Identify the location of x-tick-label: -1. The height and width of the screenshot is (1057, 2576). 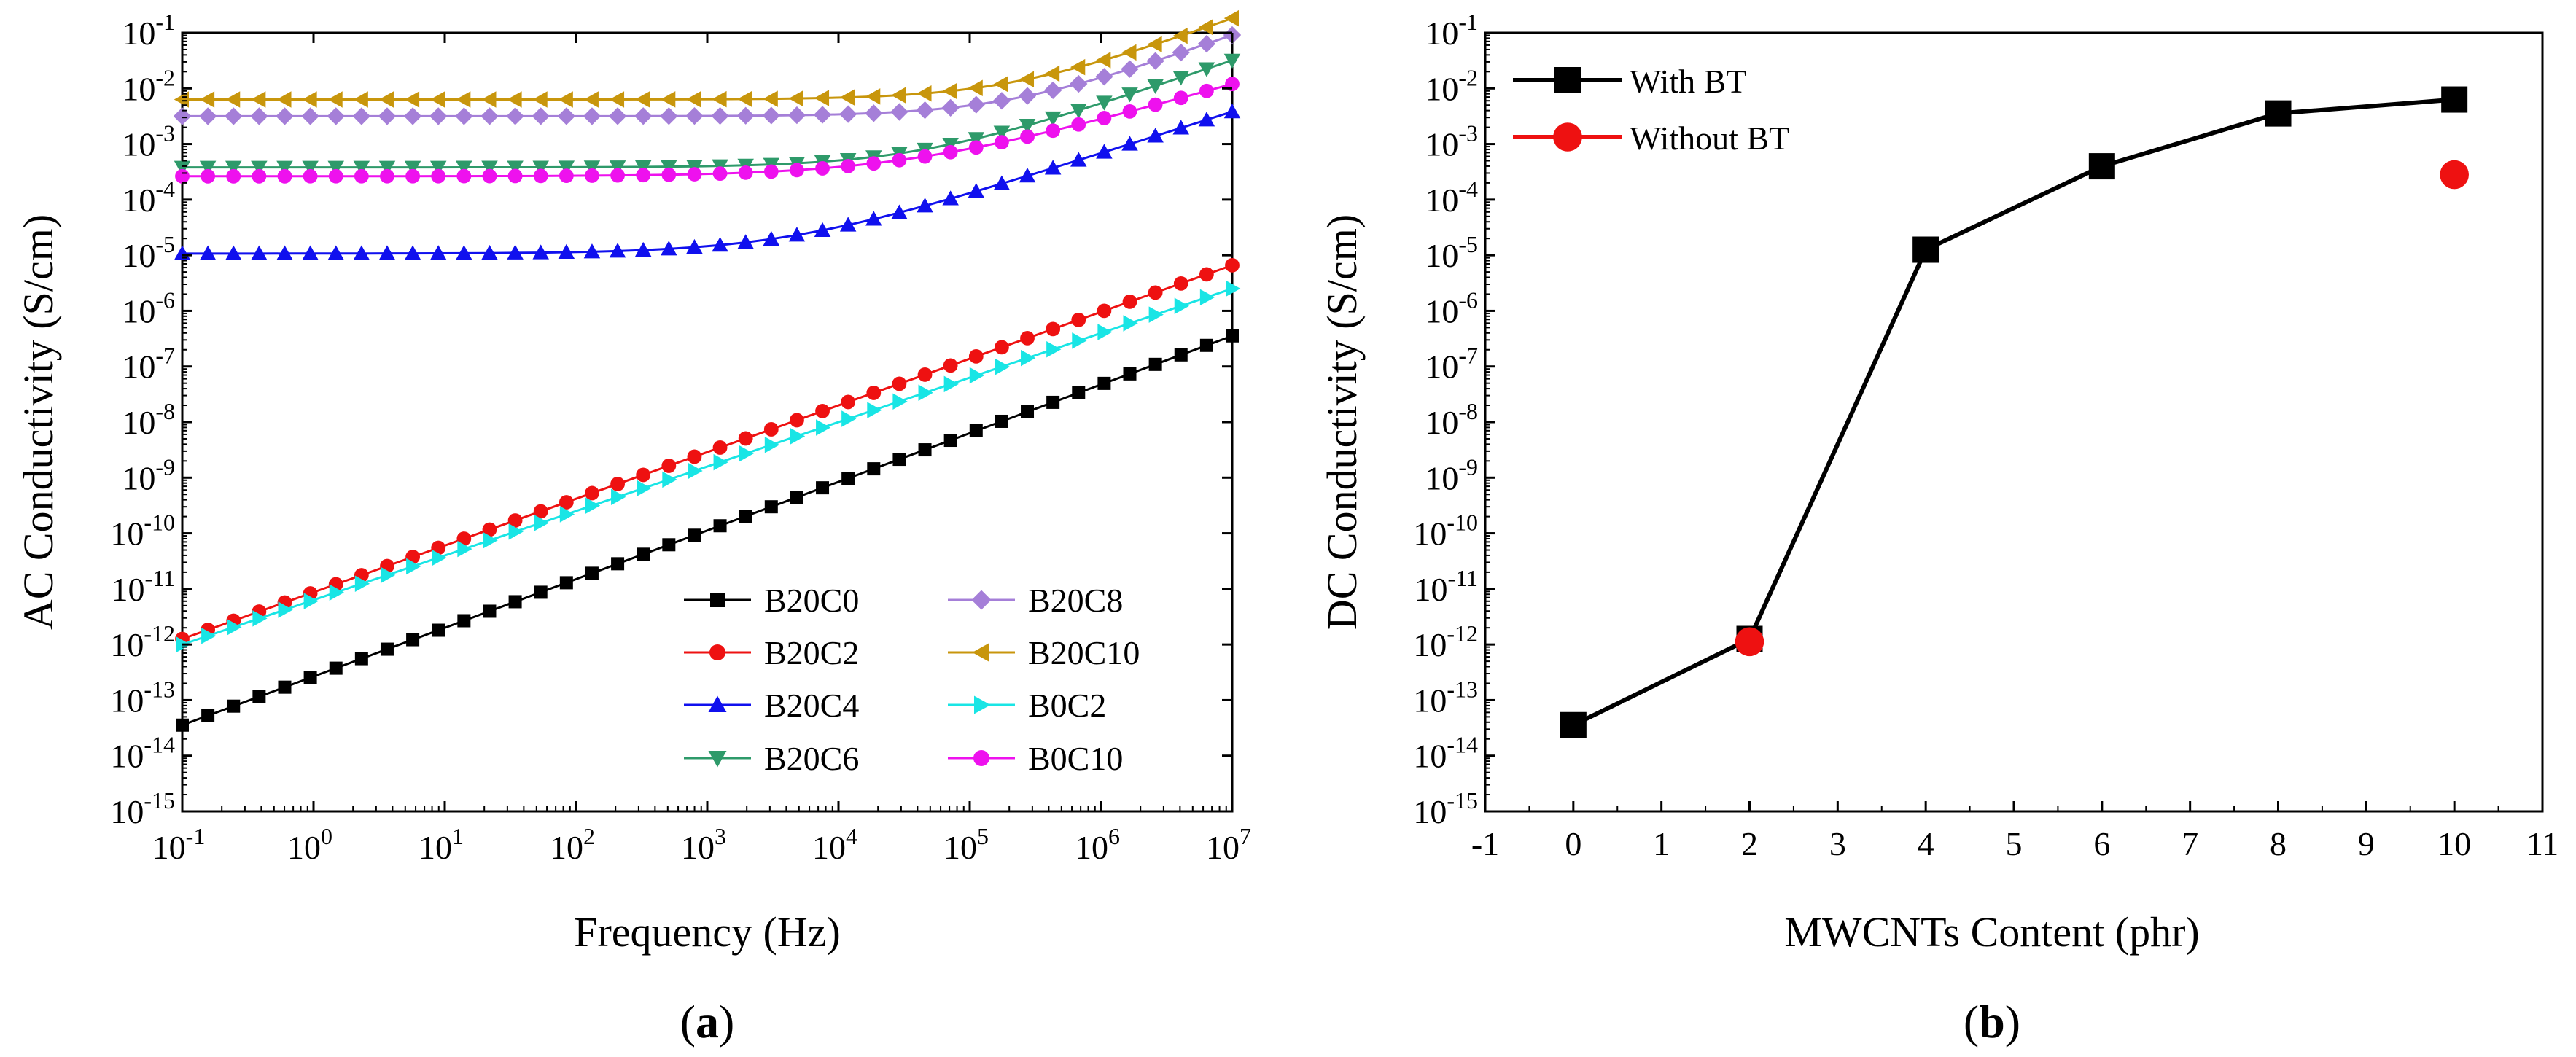
(1485, 844).